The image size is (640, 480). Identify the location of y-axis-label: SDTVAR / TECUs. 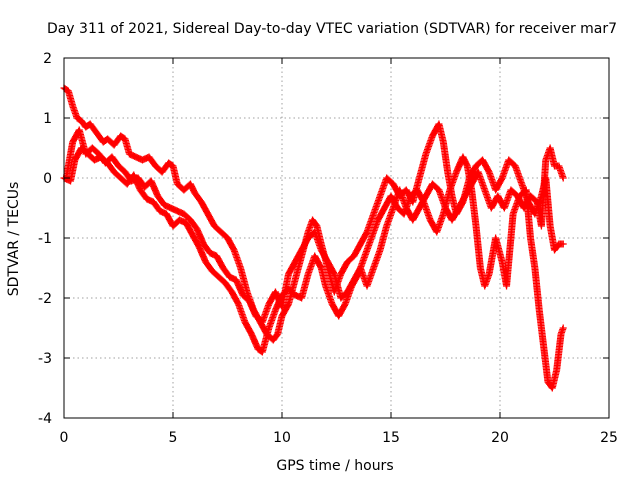
(14, 239).